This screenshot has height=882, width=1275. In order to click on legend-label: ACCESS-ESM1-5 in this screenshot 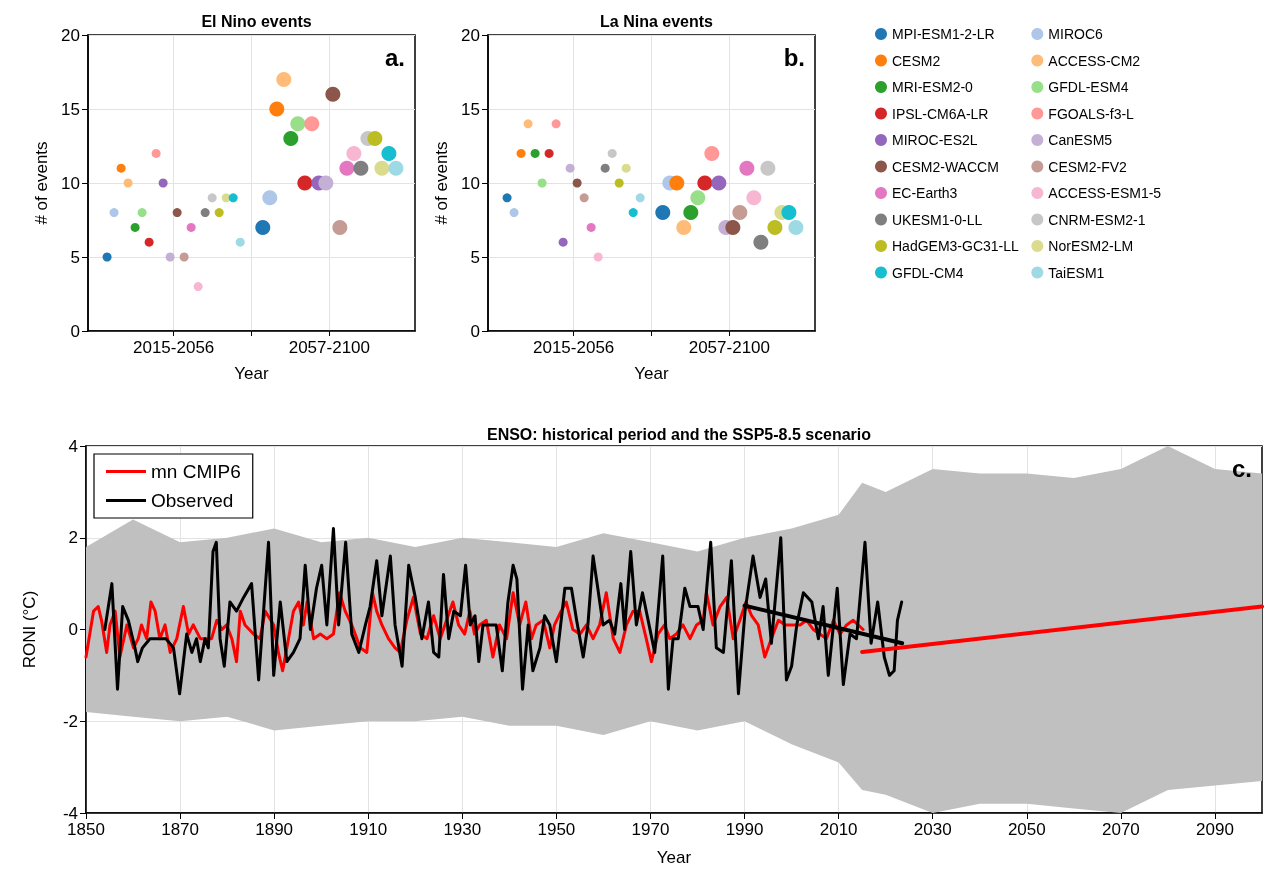, I will do `click(1105, 193)`.